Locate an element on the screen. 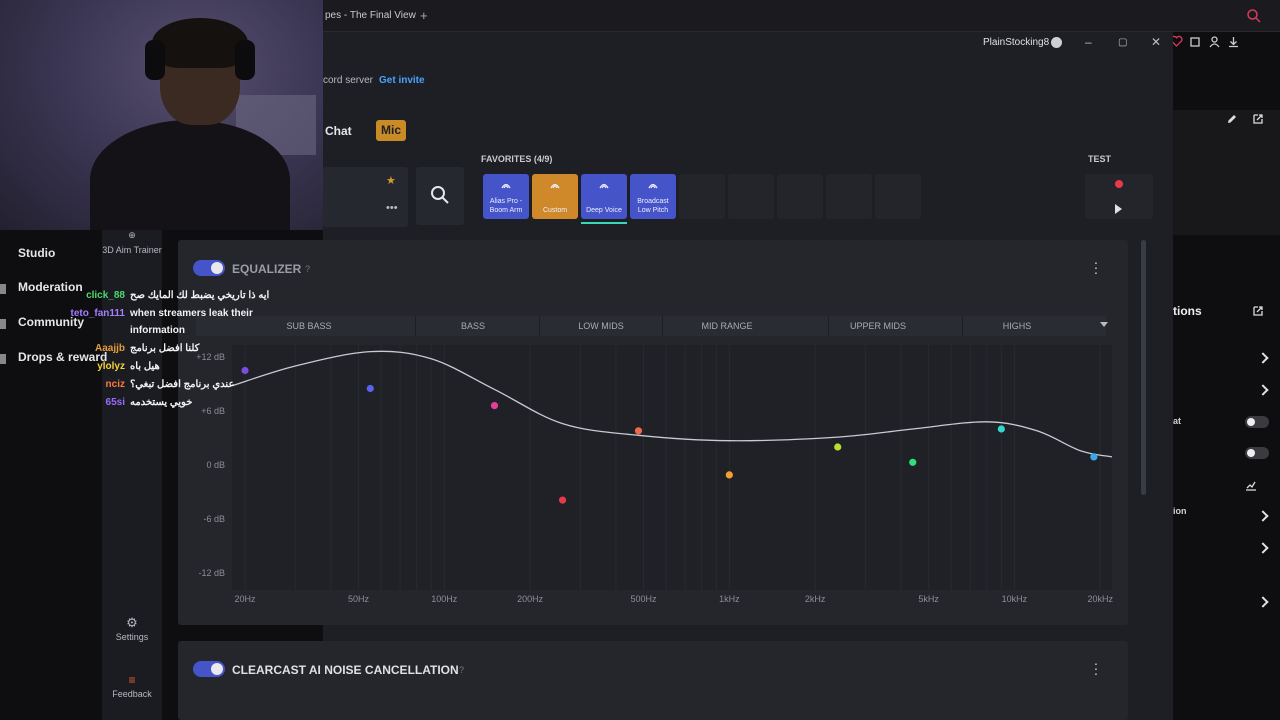  tab-chat: Chat is located at coordinates (338, 131).